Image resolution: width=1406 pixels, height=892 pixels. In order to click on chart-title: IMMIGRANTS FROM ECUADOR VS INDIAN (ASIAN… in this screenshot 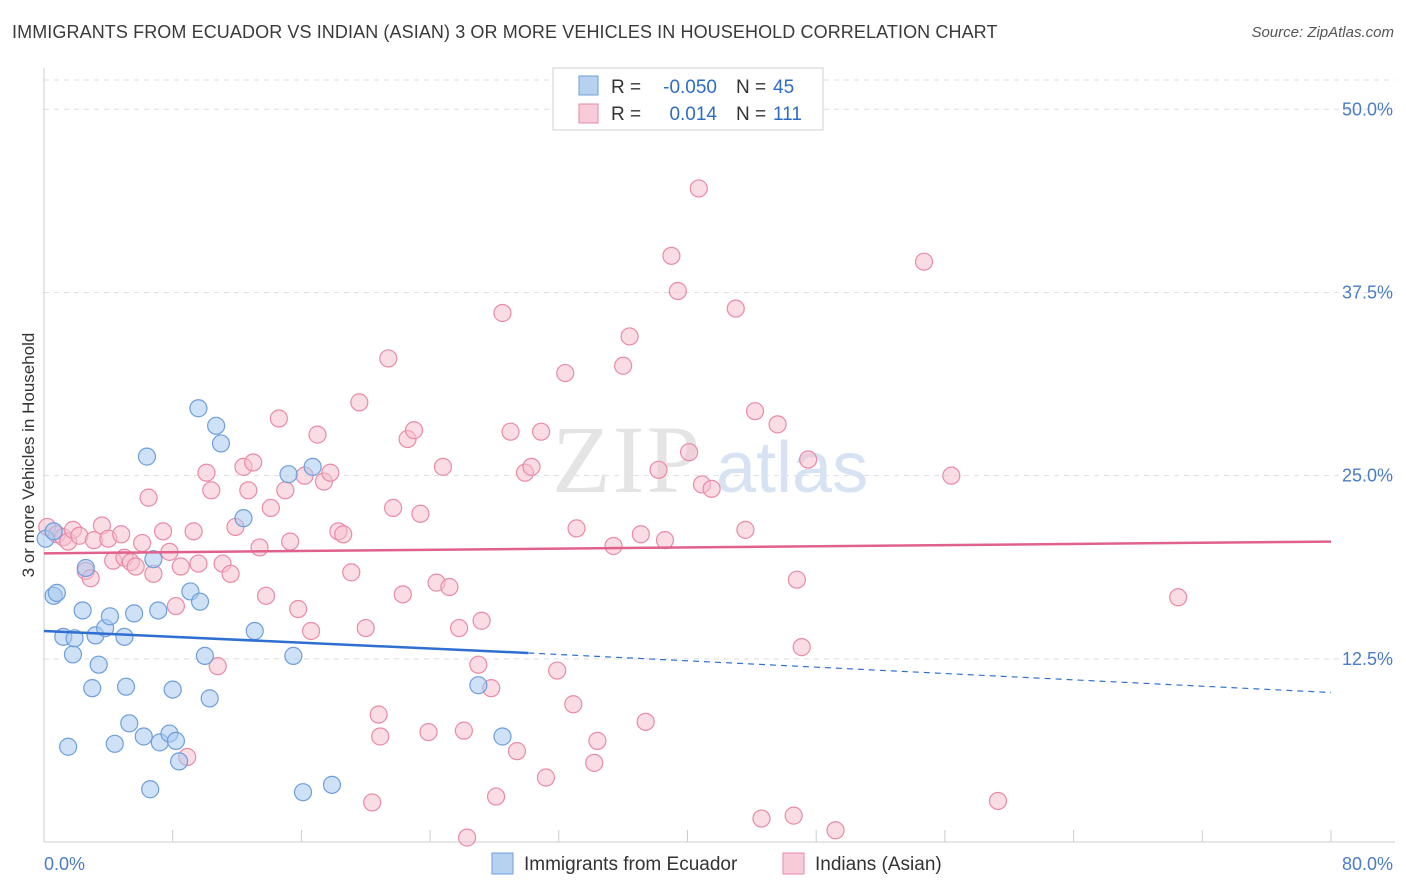, I will do `click(505, 32)`.